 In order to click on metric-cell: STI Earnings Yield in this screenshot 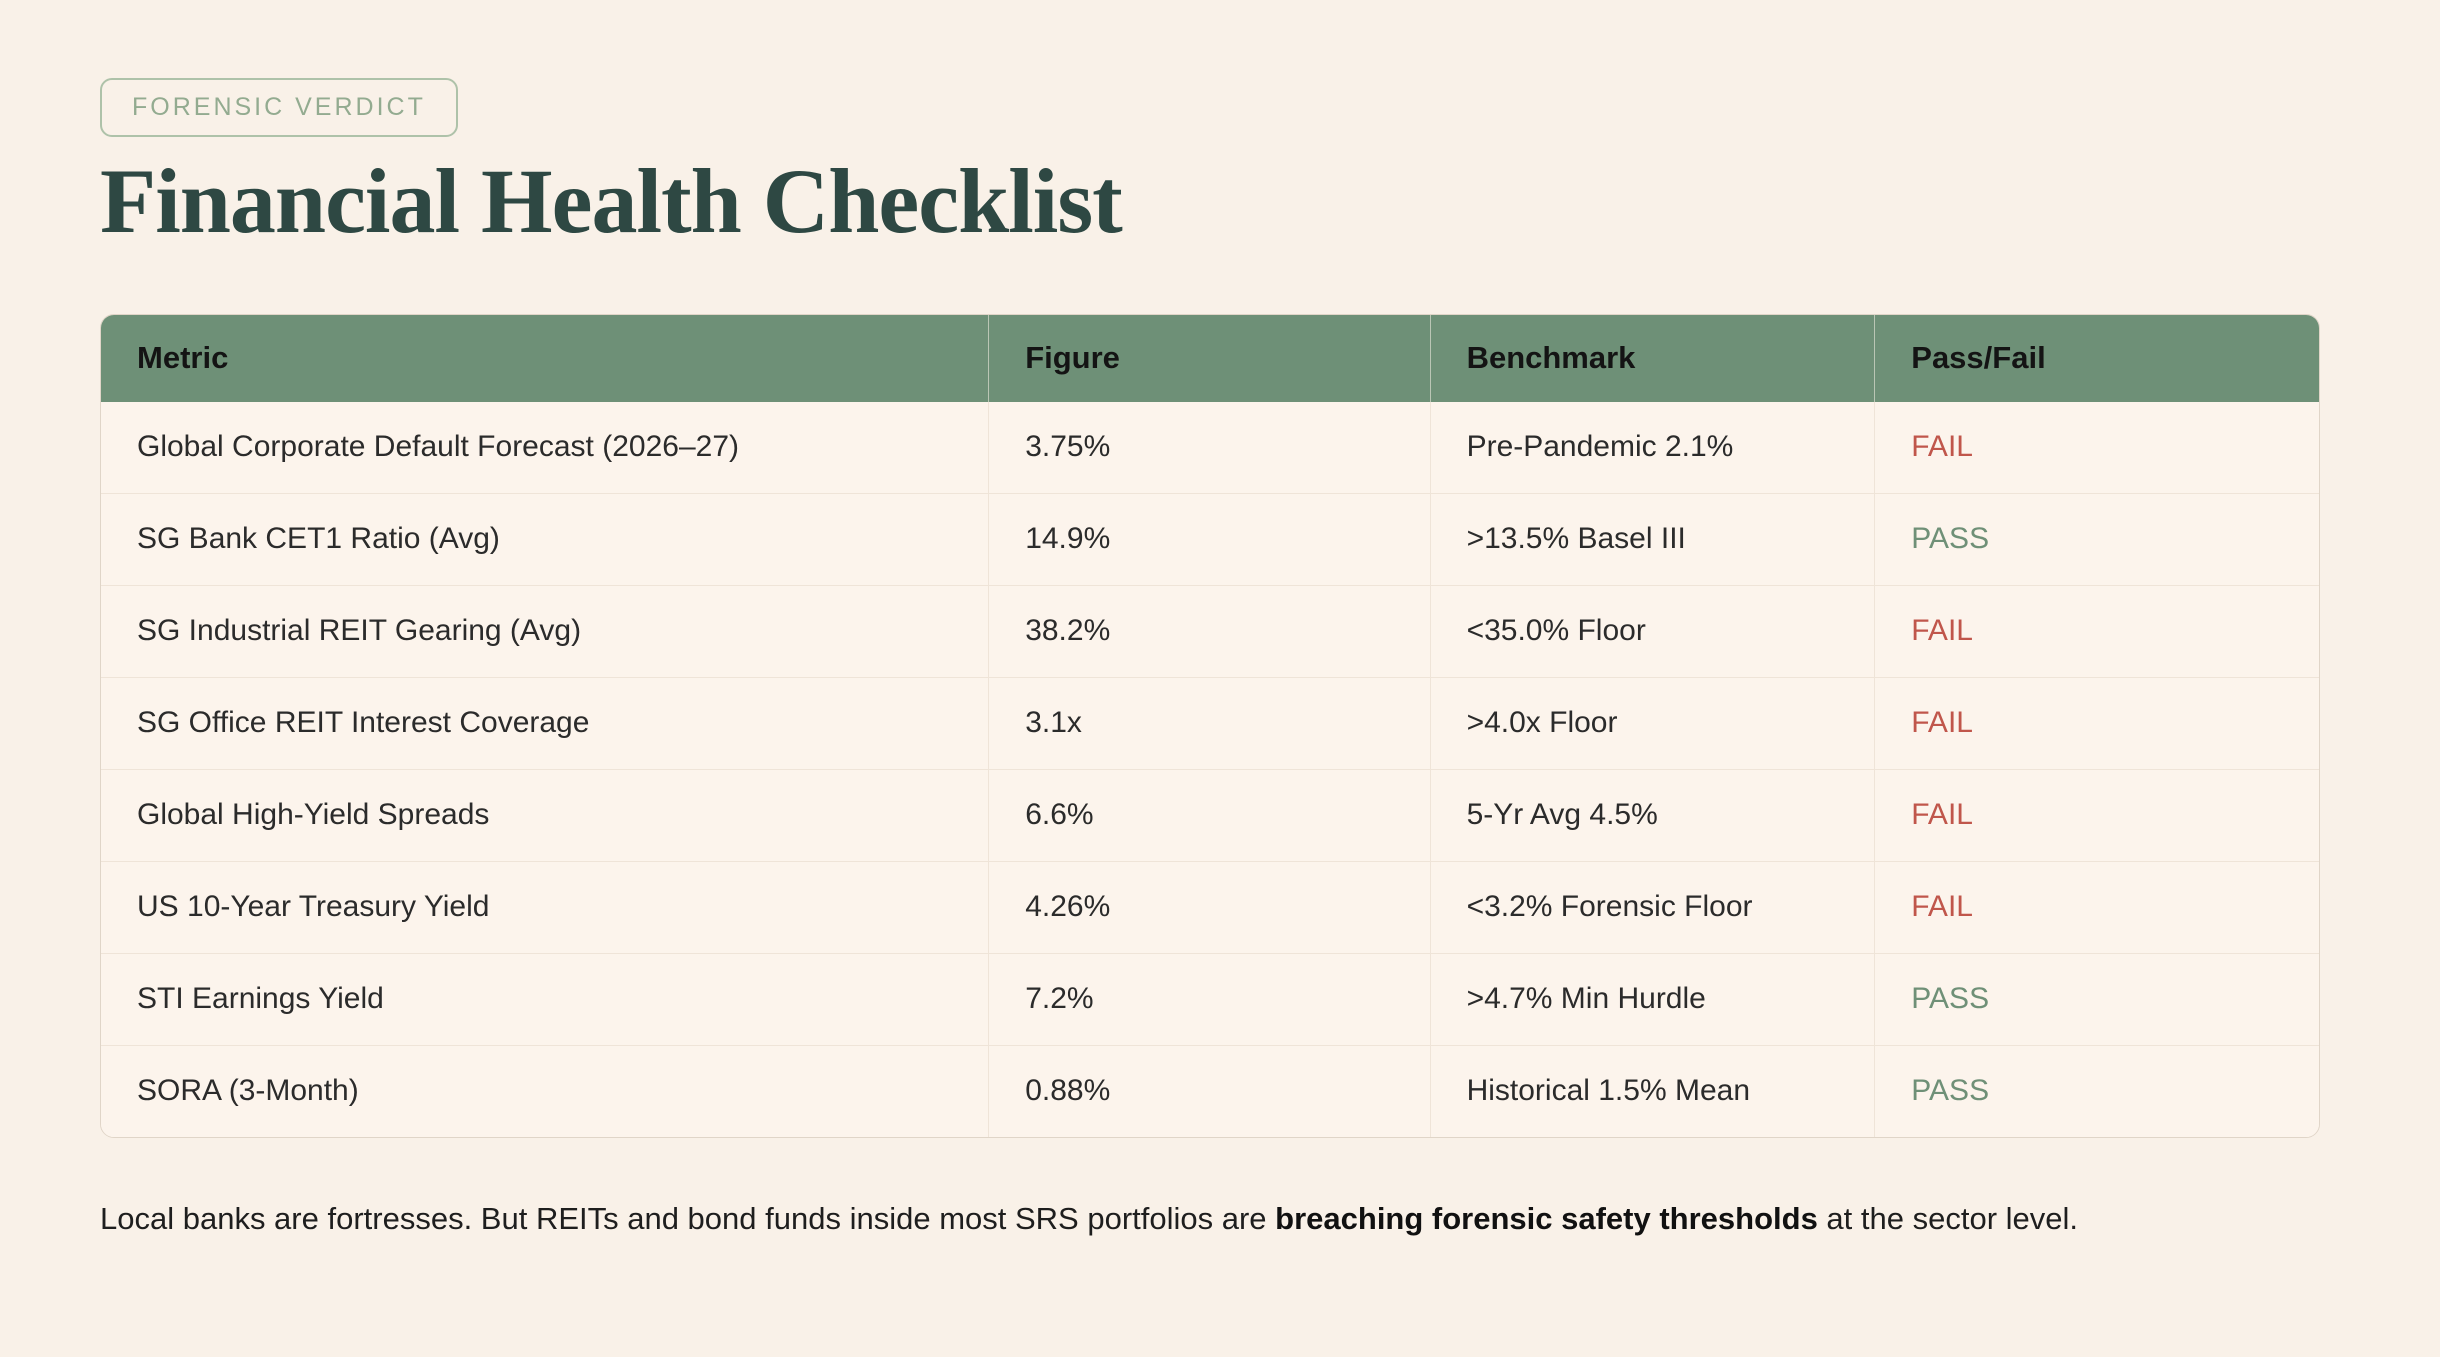, I will do `click(545, 998)`.